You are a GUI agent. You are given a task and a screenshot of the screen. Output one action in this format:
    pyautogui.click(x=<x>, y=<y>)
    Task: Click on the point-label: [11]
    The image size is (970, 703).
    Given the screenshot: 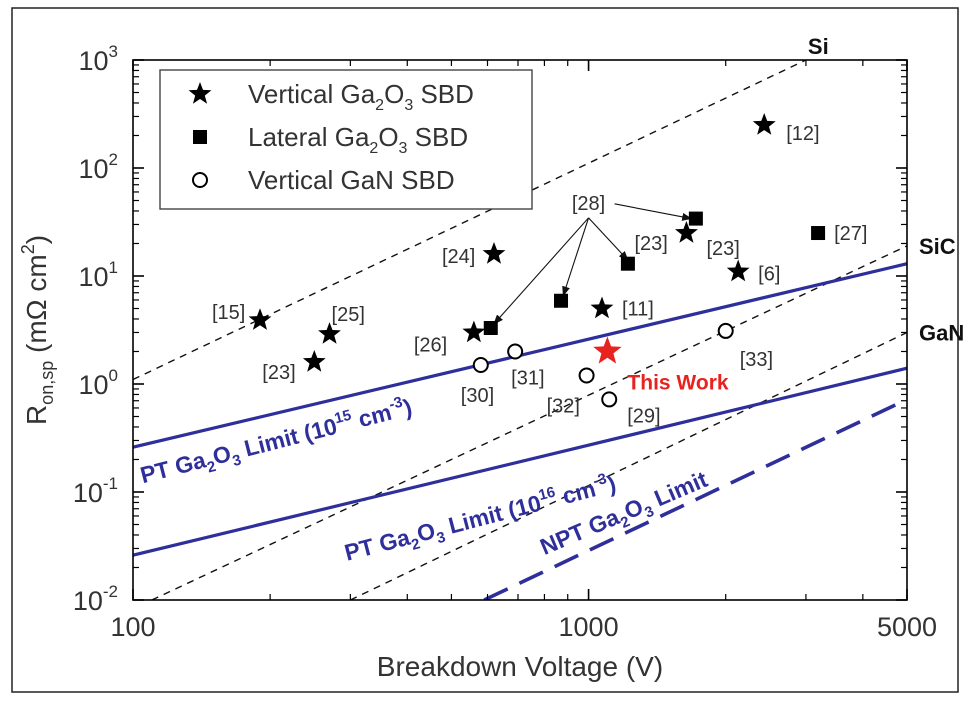 What is the action you would take?
    pyautogui.click(x=638, y=310)
    